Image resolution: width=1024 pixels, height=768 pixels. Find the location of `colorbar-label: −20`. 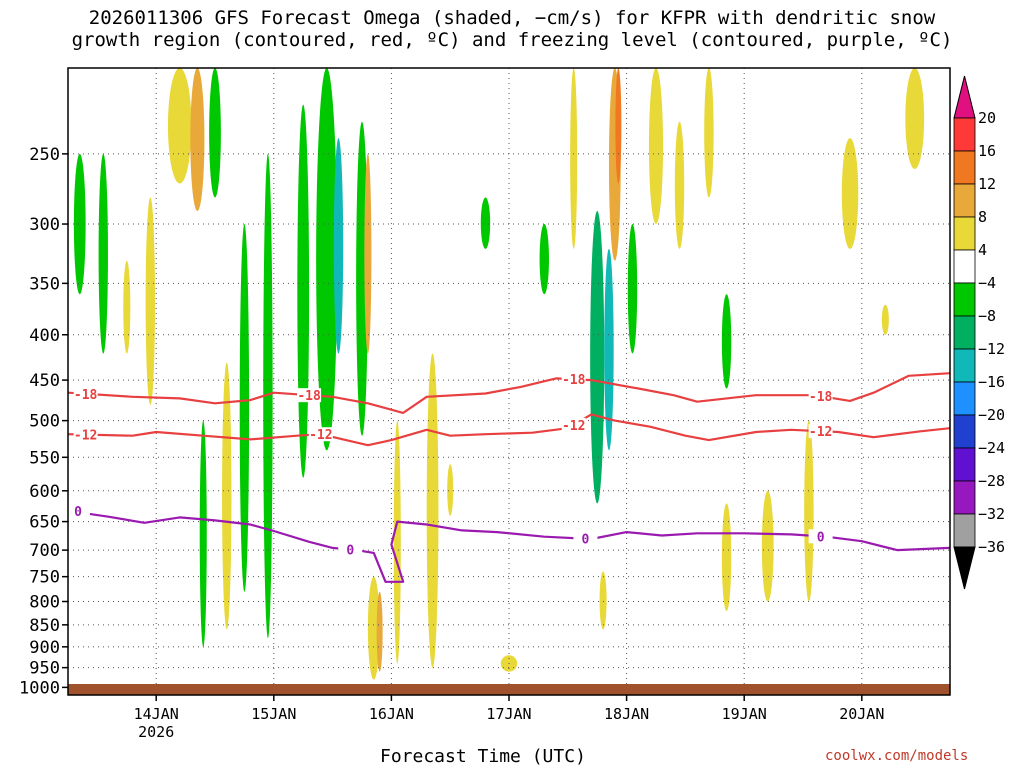

colorbar-label: −20 is located at coordinates (991, 415).